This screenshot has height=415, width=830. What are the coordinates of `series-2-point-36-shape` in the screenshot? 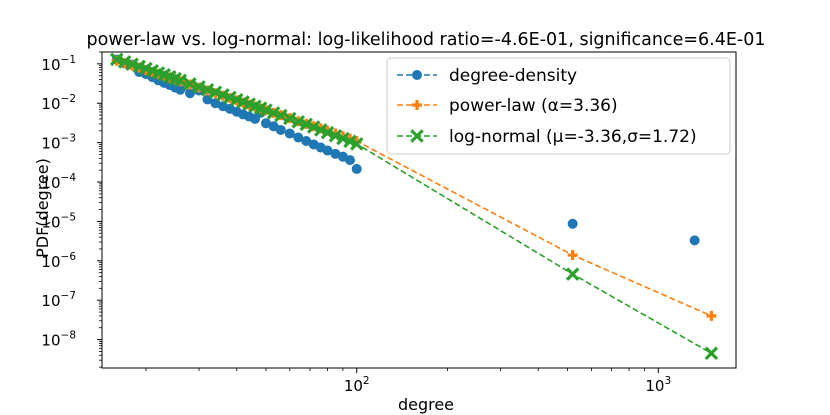 It's located at (711, 353).